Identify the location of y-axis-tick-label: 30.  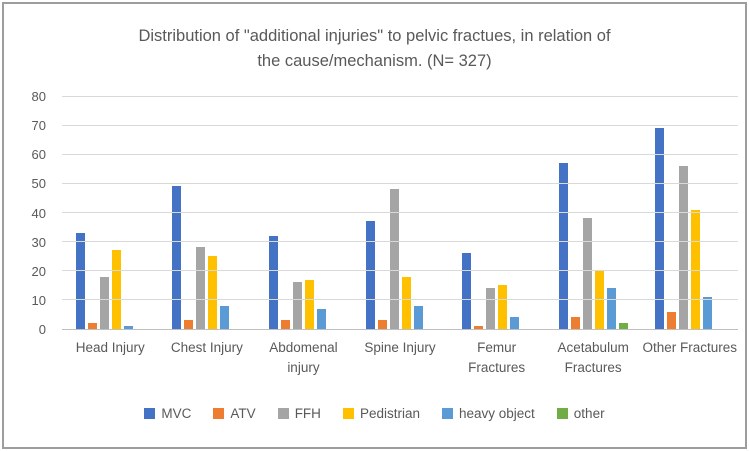
(38, 242).